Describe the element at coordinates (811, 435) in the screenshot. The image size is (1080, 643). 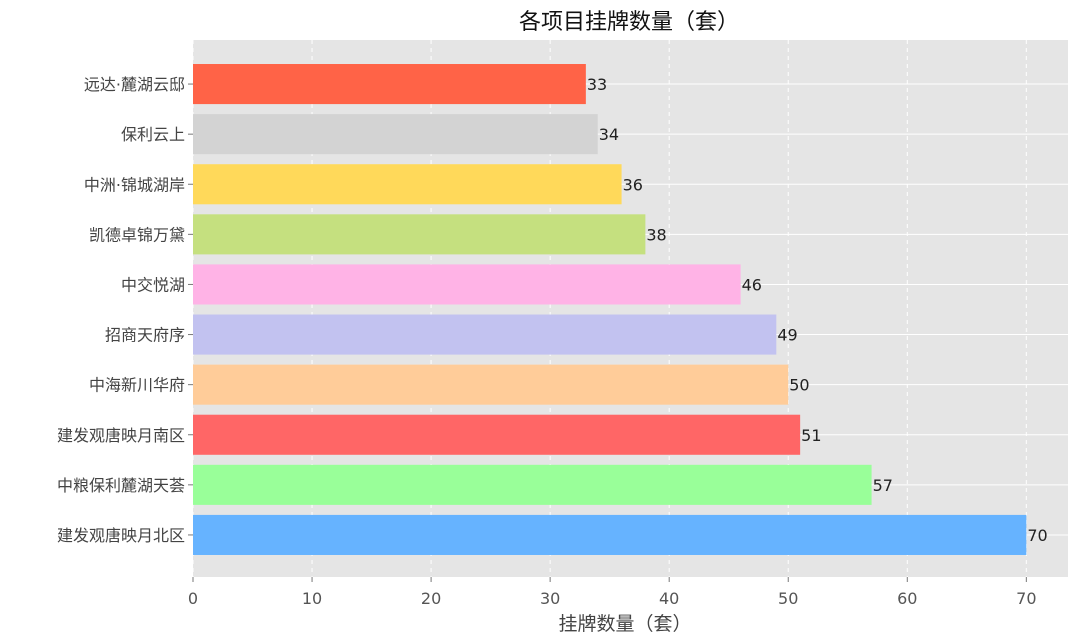
I see `bar-value-label: 51` at that location.